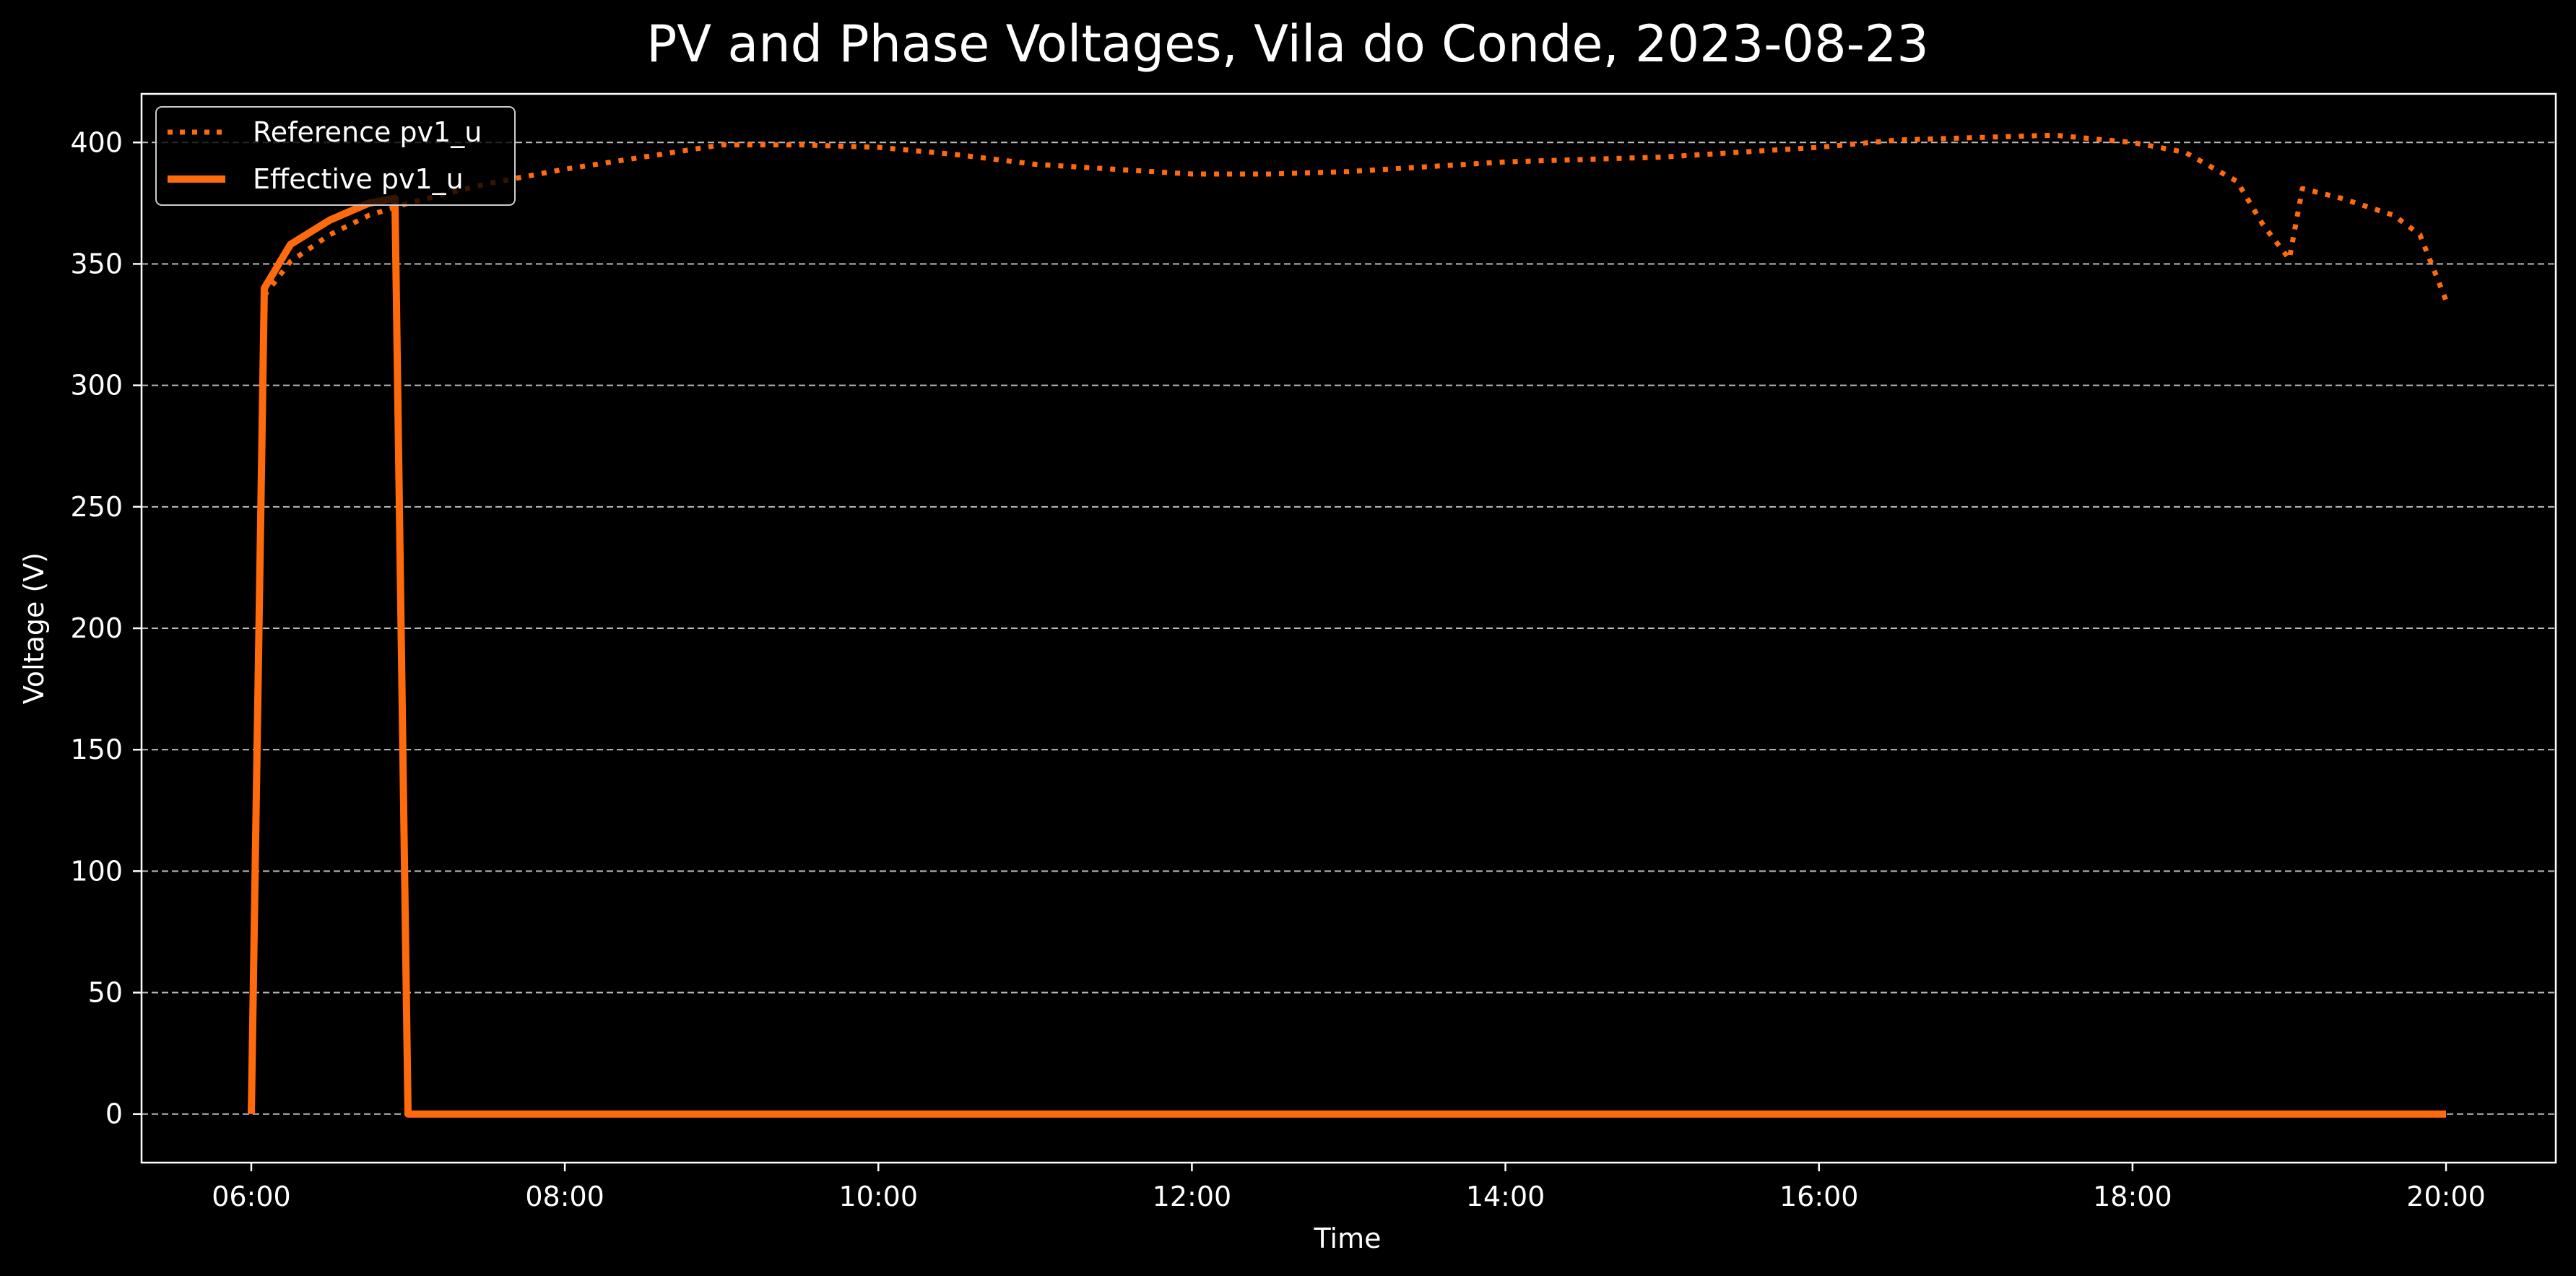  What do you see at coordinates (2446, 1196) in the screenshot?
I see `x-tick-label: 20:00` at bounding box center [2446, 1196].